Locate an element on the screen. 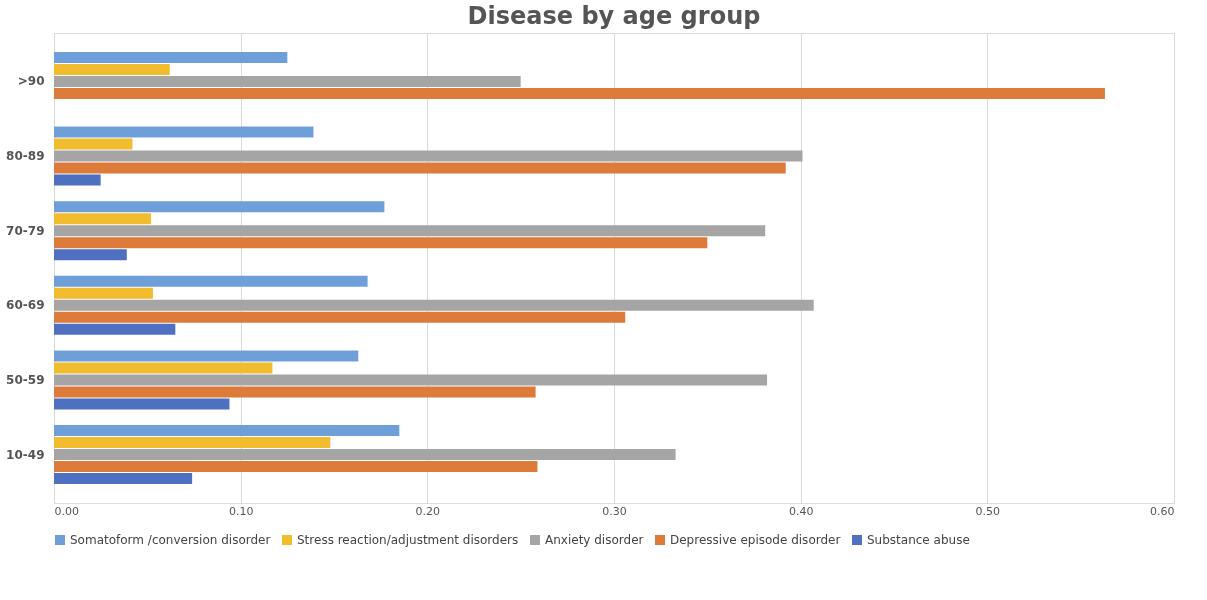  y-tick-label: 50-59 is located at coordinates (25, 379).